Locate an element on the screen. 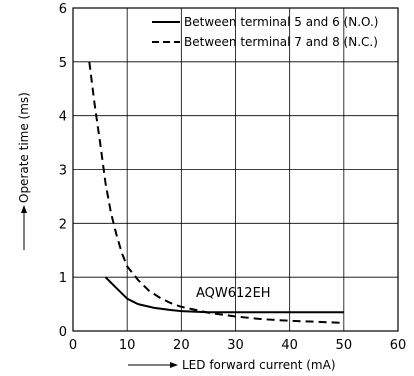 Image resolution: width=414 pixels, height=376 pixels. x-tick-label: 40 is located at coordinates (289, 345).